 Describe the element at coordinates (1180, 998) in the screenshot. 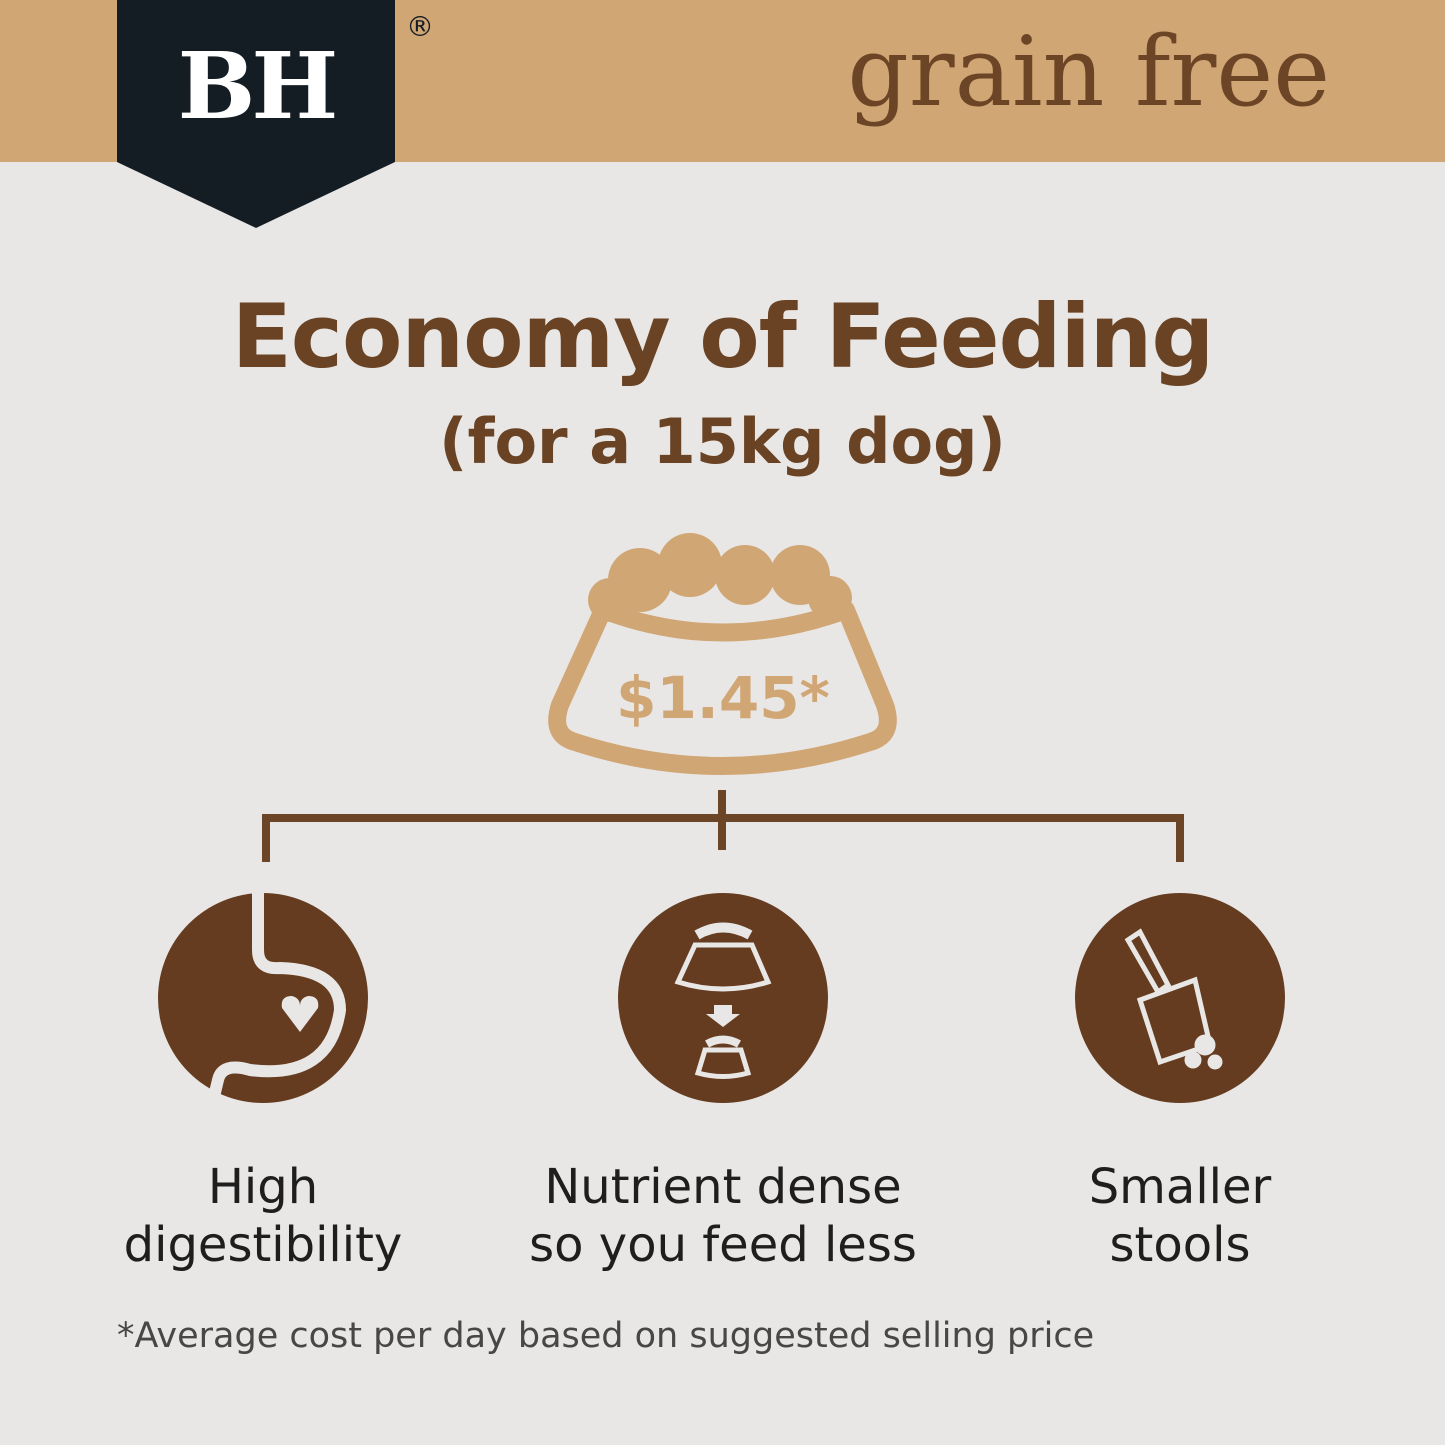

I see `scooper-icon` at that location.